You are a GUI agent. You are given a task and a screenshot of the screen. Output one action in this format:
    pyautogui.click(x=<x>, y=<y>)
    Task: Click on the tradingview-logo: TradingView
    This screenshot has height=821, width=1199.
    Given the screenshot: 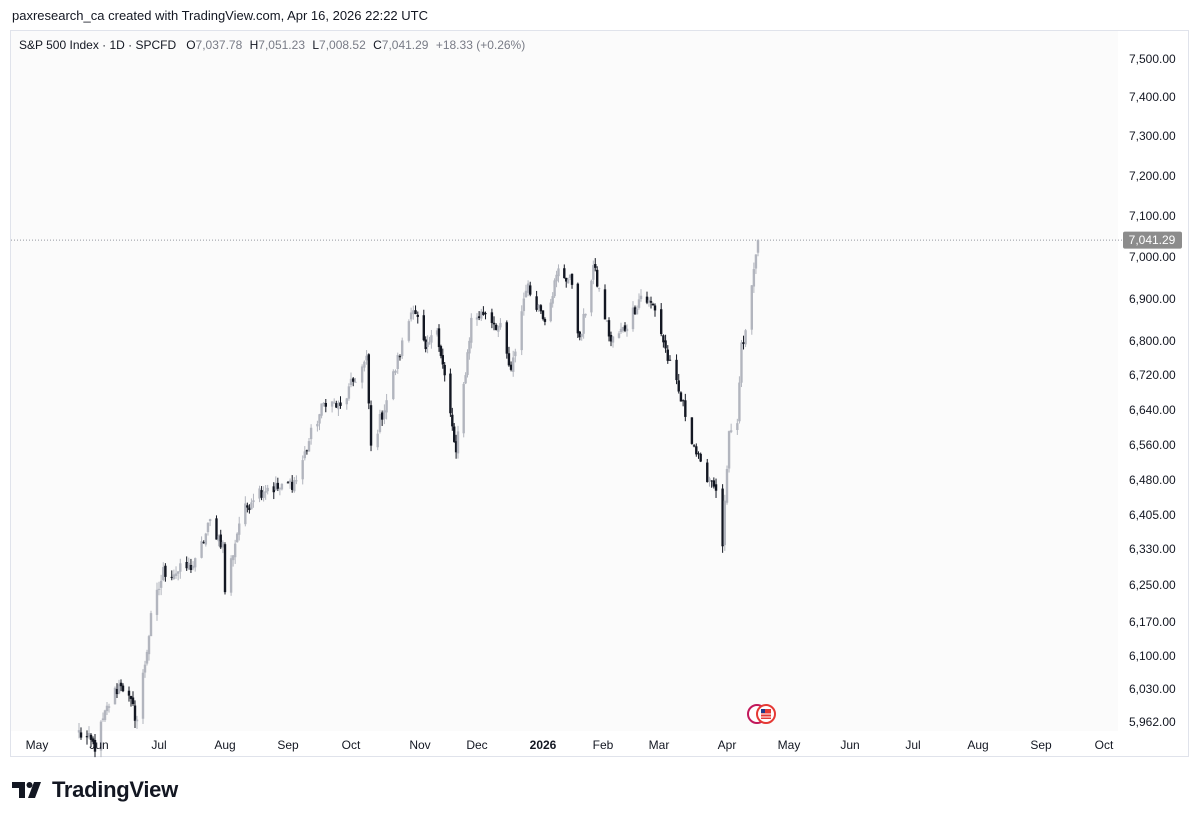 What is the action you would take?
    pyautogui.click(x=95, y=790)
    